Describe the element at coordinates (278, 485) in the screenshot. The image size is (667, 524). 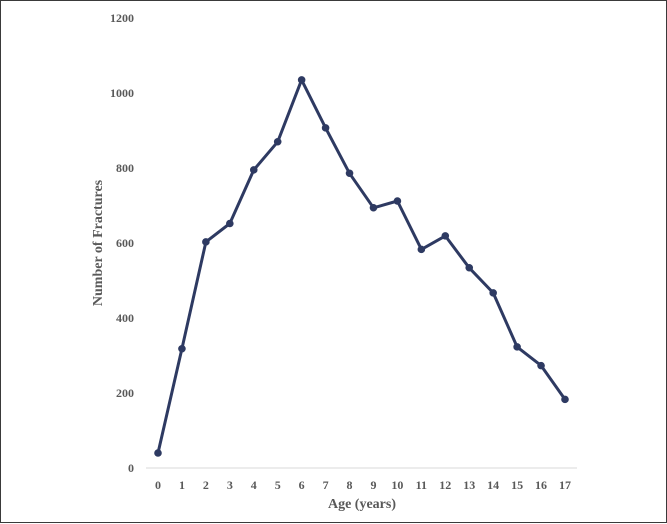
I see `x-tick-label: 5` at that location.